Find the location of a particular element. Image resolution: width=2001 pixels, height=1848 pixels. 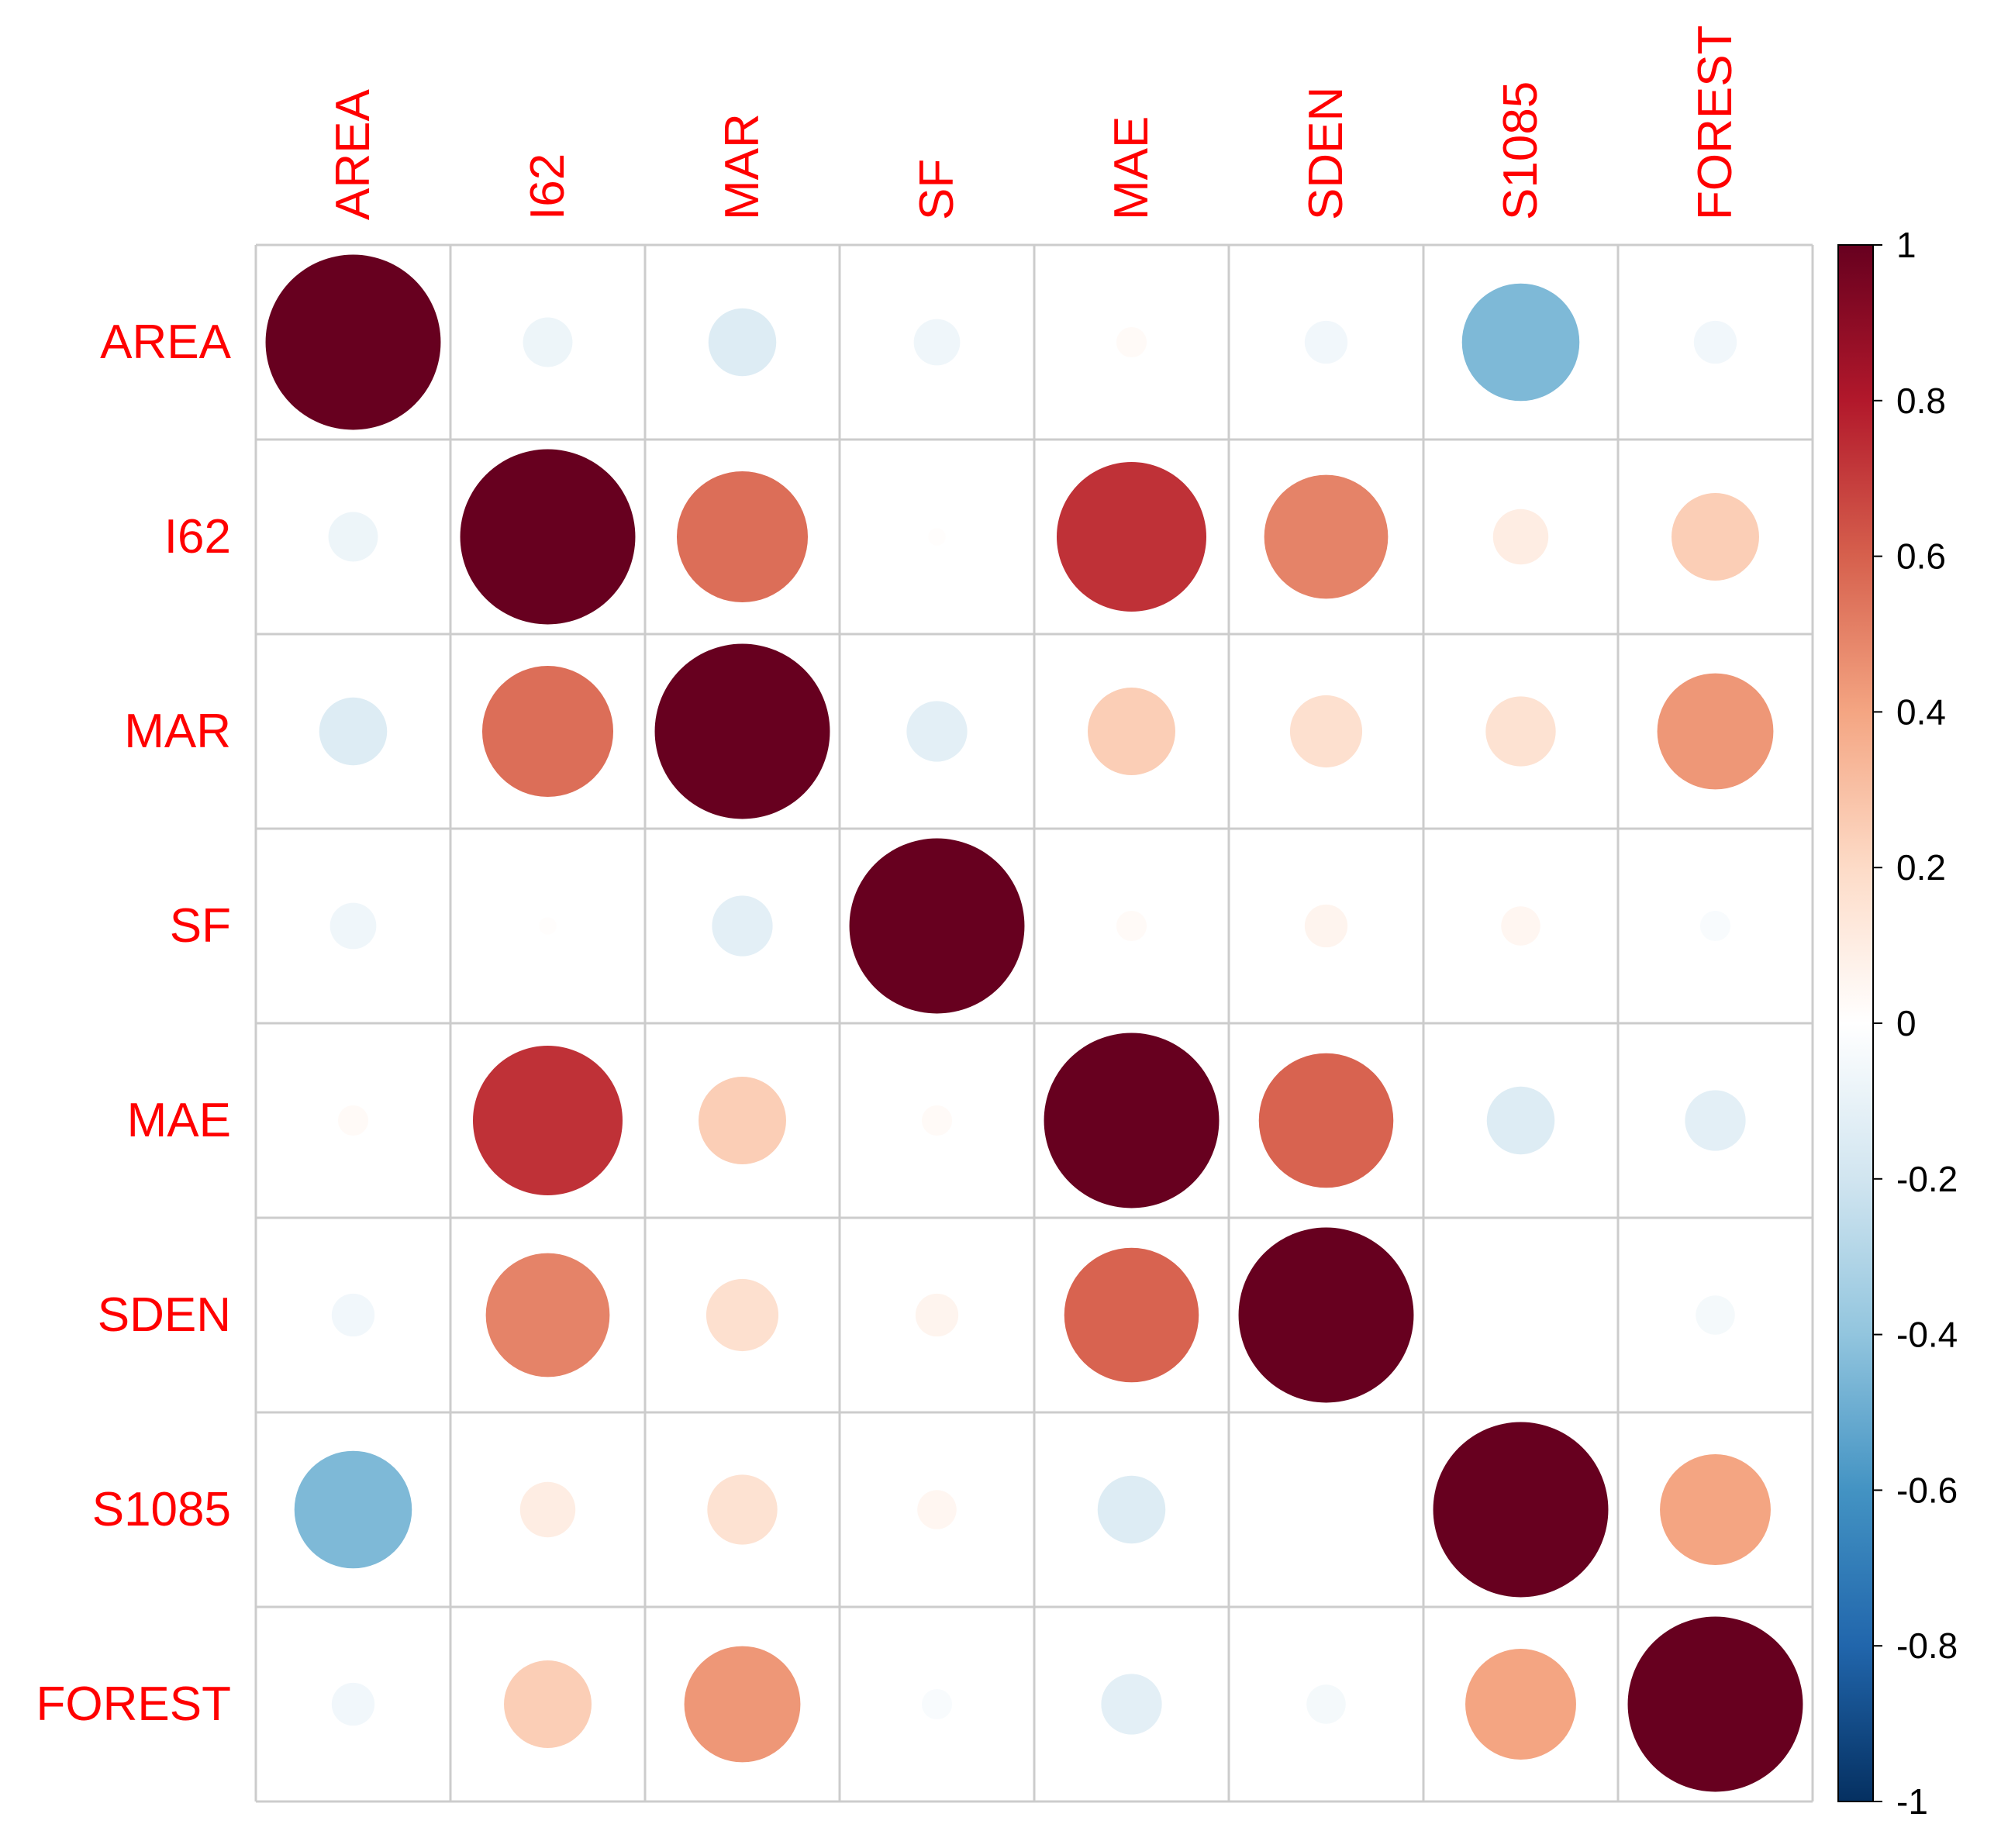

colorbar-tick-label: 0 is located at coordinates (1906, 1023).